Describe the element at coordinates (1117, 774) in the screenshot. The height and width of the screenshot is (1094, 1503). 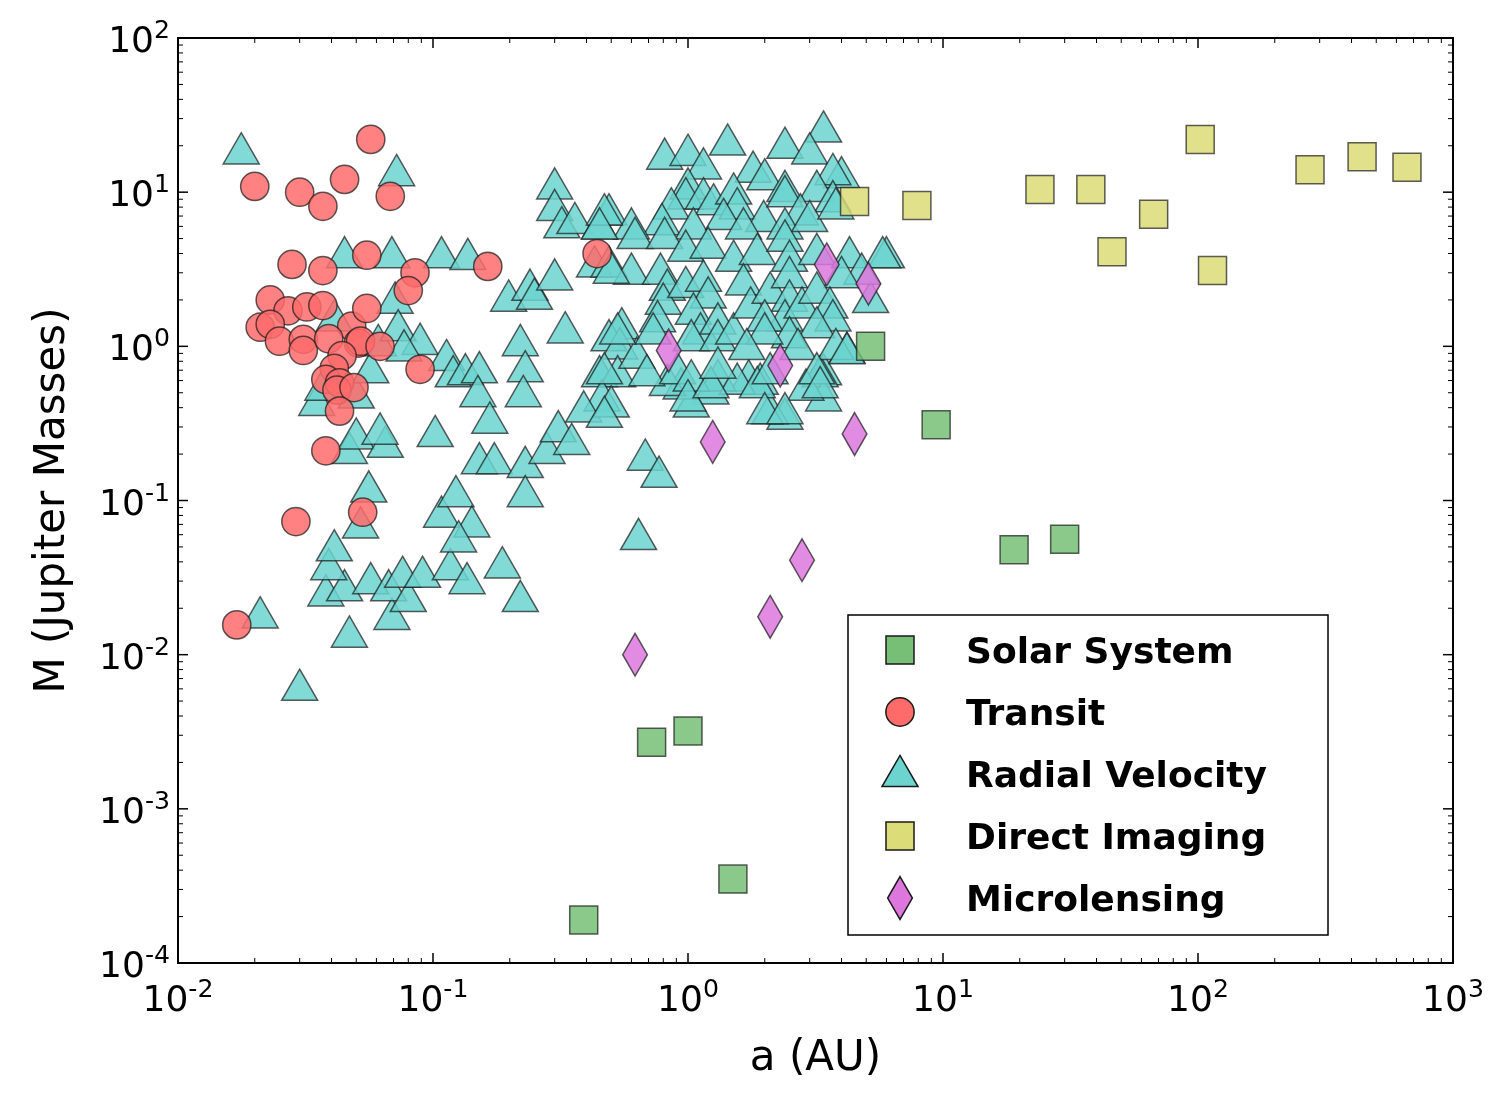
I see `legend-label: Radial Velocity` at that location.